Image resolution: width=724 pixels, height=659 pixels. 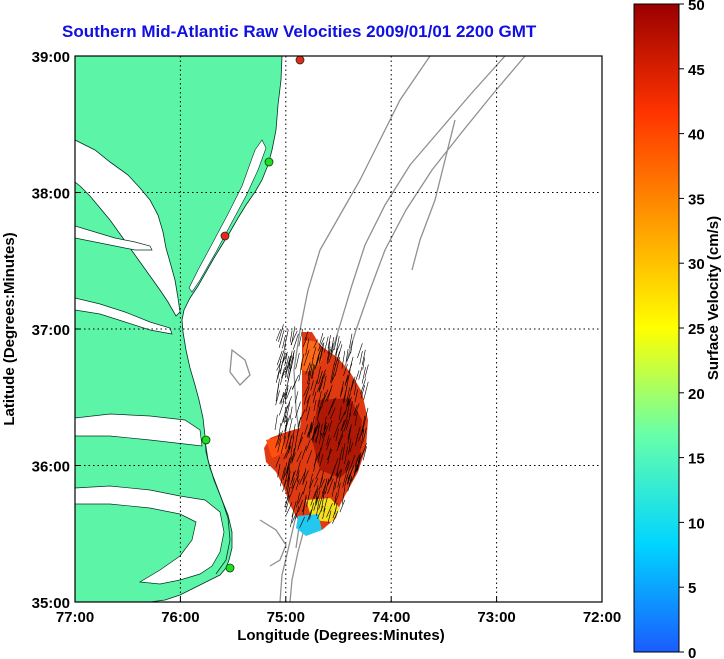 What do you see at coordinates (51, 57) in the screenshot?
I see `lat-tick-label: 39:00` at bounding box center [51, 57].